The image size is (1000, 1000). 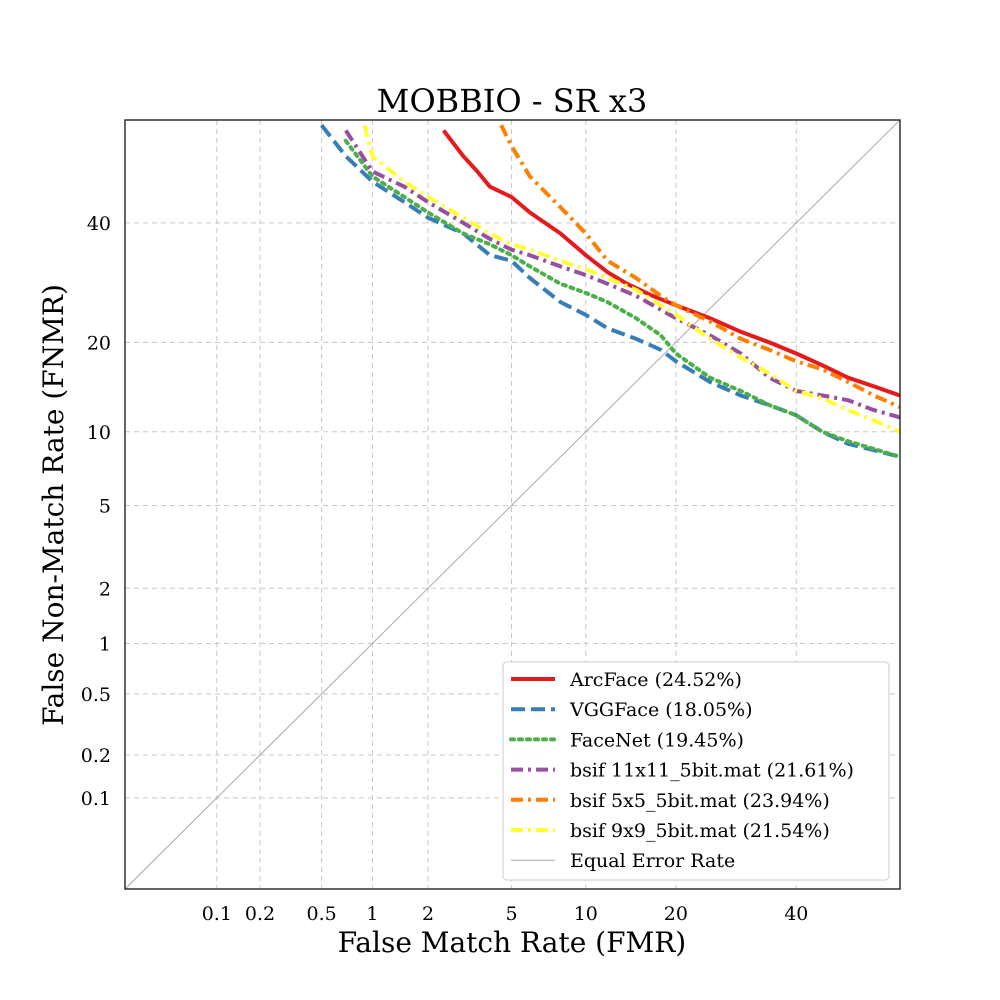 I want to click on legend-label: FaceNet (19.45%), so click(x=657, y=740).